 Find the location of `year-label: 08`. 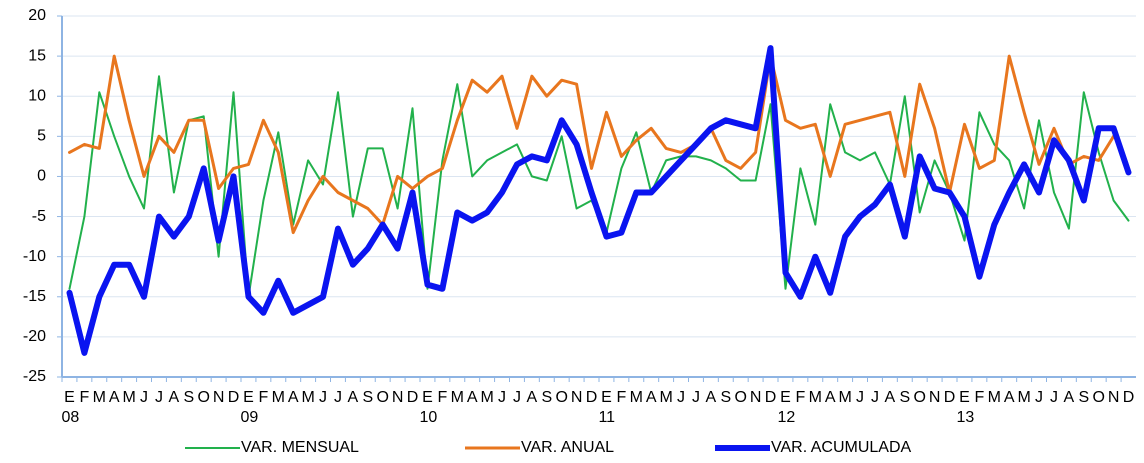

year-label: 08 is located at coordinates (70, 417).